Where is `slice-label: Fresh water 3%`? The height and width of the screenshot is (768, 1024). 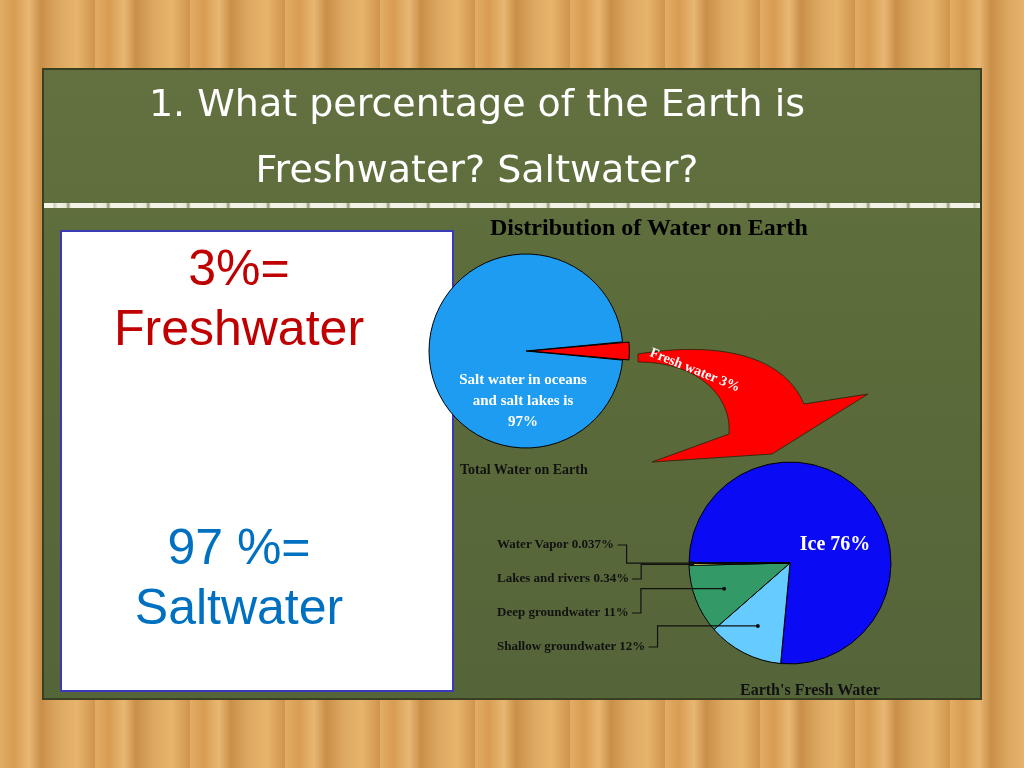 slice-label: Fresh water 3% is located at coordinates (695, 370).